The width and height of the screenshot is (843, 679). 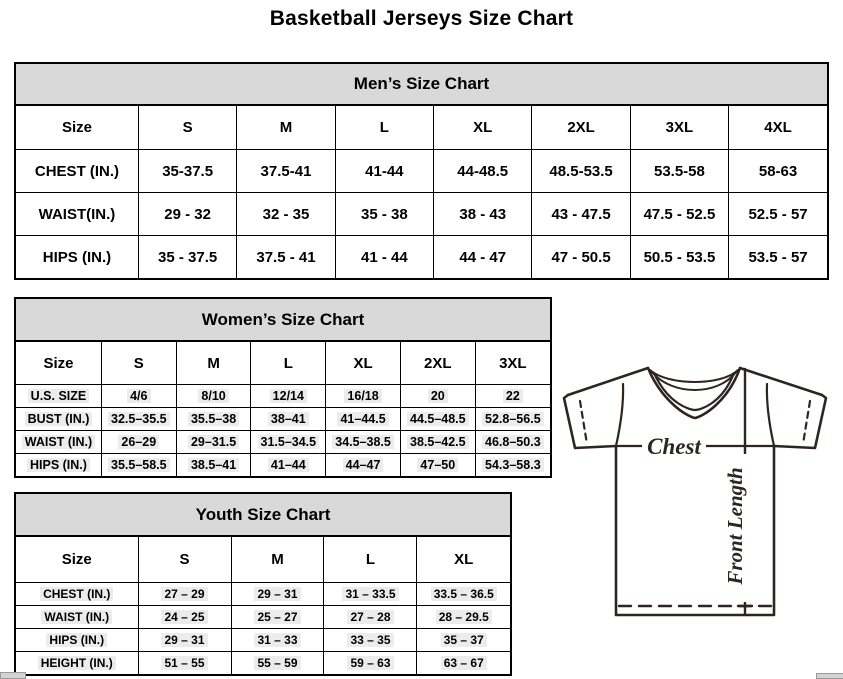 I want to click on cell-value: 37.5-41, so click(x=286, y=171).